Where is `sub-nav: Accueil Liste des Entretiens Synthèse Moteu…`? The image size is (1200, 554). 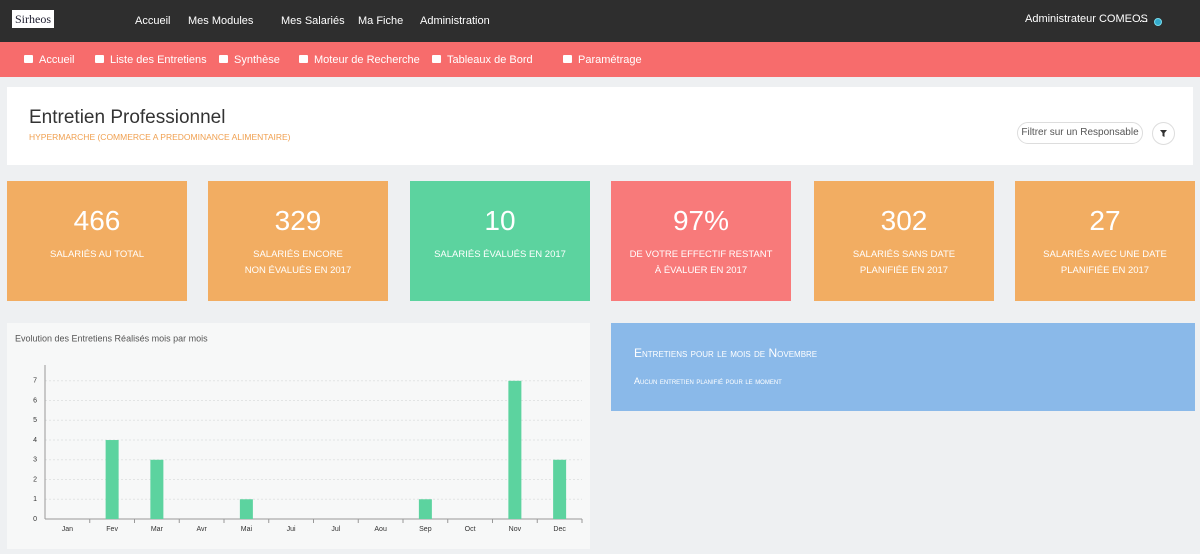
sub-nav: Accueil Liste des Entretiens Synthèse Moteu… is located at coordinates (600, 59).